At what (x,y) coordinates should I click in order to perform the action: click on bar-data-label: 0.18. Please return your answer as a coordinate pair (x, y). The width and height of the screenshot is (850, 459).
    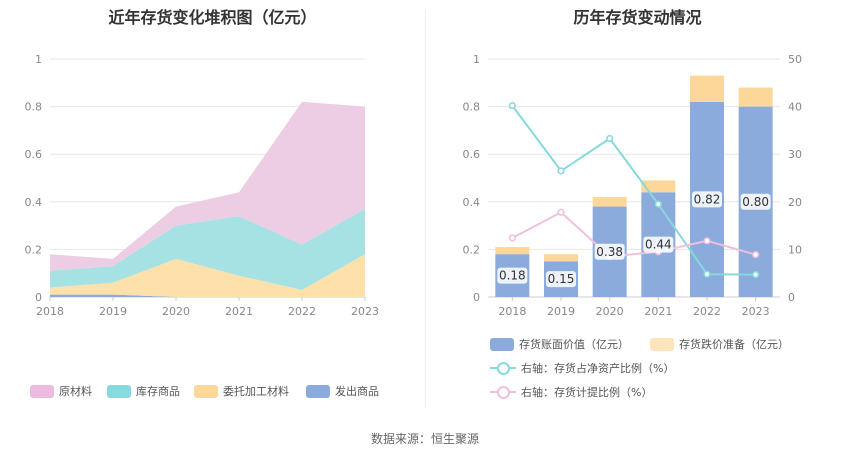
    Looking at the image, I should click on (512, 276).